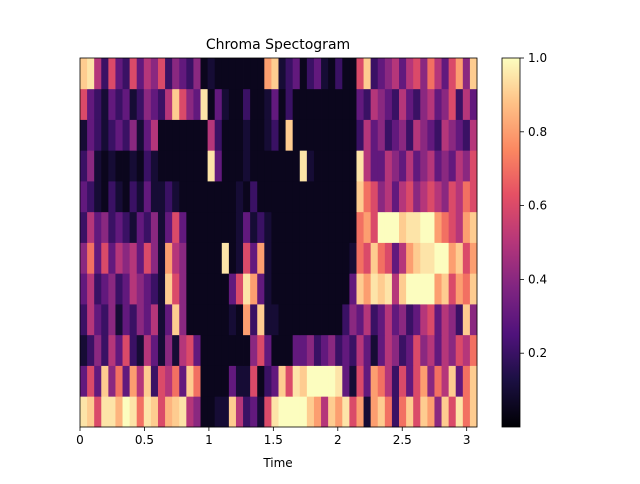 This screenshot has height=484, width=640. What do you see at coordinates (273, 440) in the screenshot?
I see `x-tick-label: 1.5` at bounding box center [273, 440].